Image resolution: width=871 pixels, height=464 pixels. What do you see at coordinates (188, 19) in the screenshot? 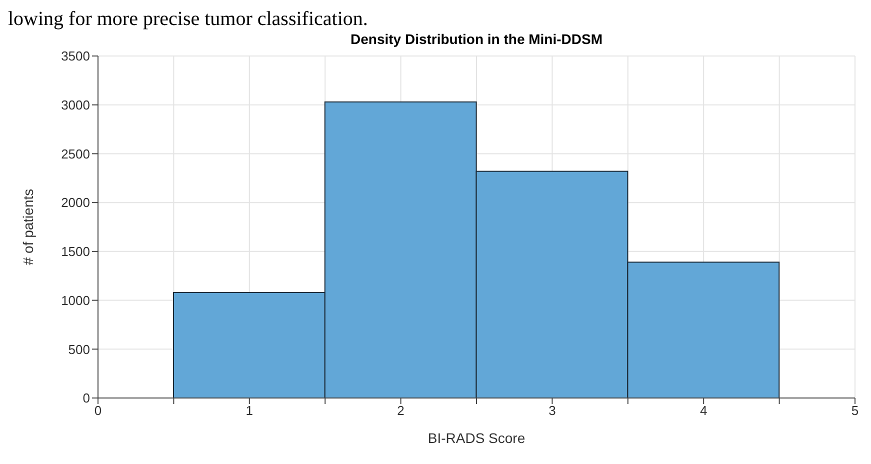
I see `text: lowing for more precise tumor classification.` at bounding box center [188, 19].